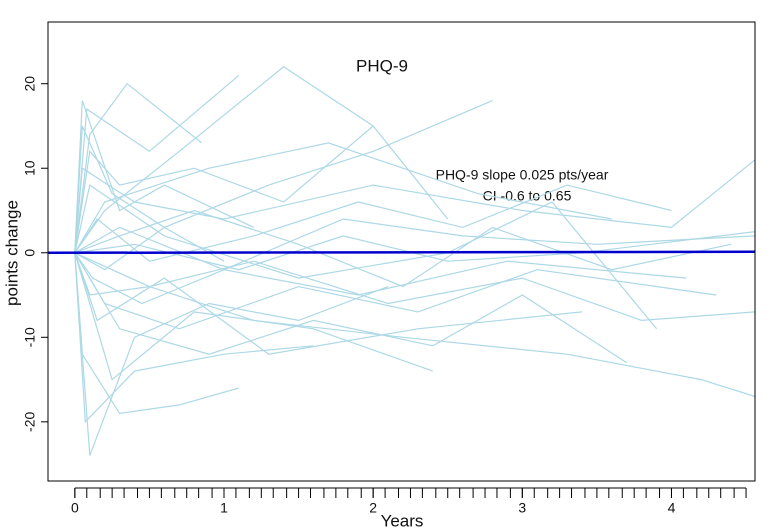 Image resolution: width=780 pixels, height=532 pixels. What do you see at coordinates (30, 421) in the screenshot?
I see `y-tick-label: -20` at bounding box center [30, 421].